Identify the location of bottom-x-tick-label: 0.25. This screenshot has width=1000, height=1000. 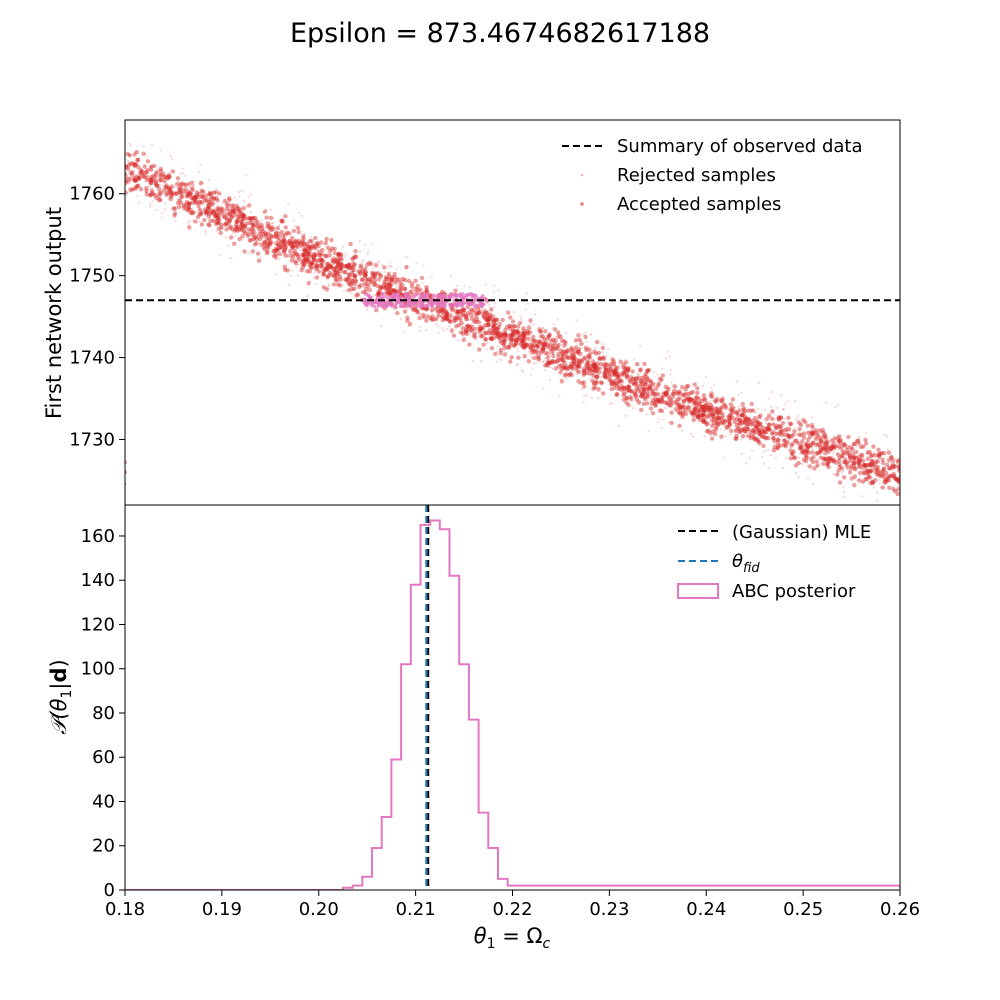
(803, 909).